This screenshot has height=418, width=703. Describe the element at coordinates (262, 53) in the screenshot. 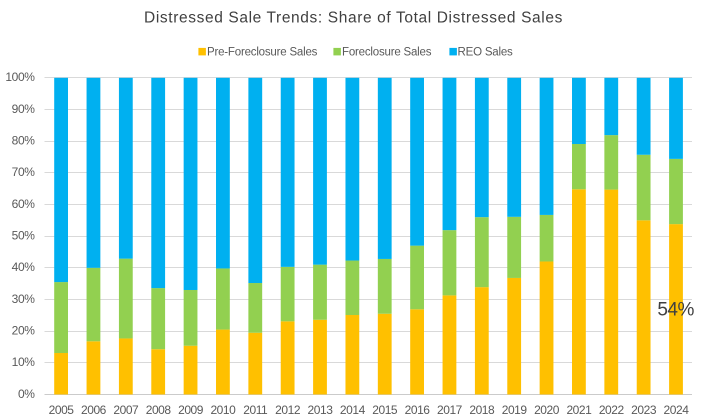

I see `svg-text: Pre-Foreclosure Sales` at that location.